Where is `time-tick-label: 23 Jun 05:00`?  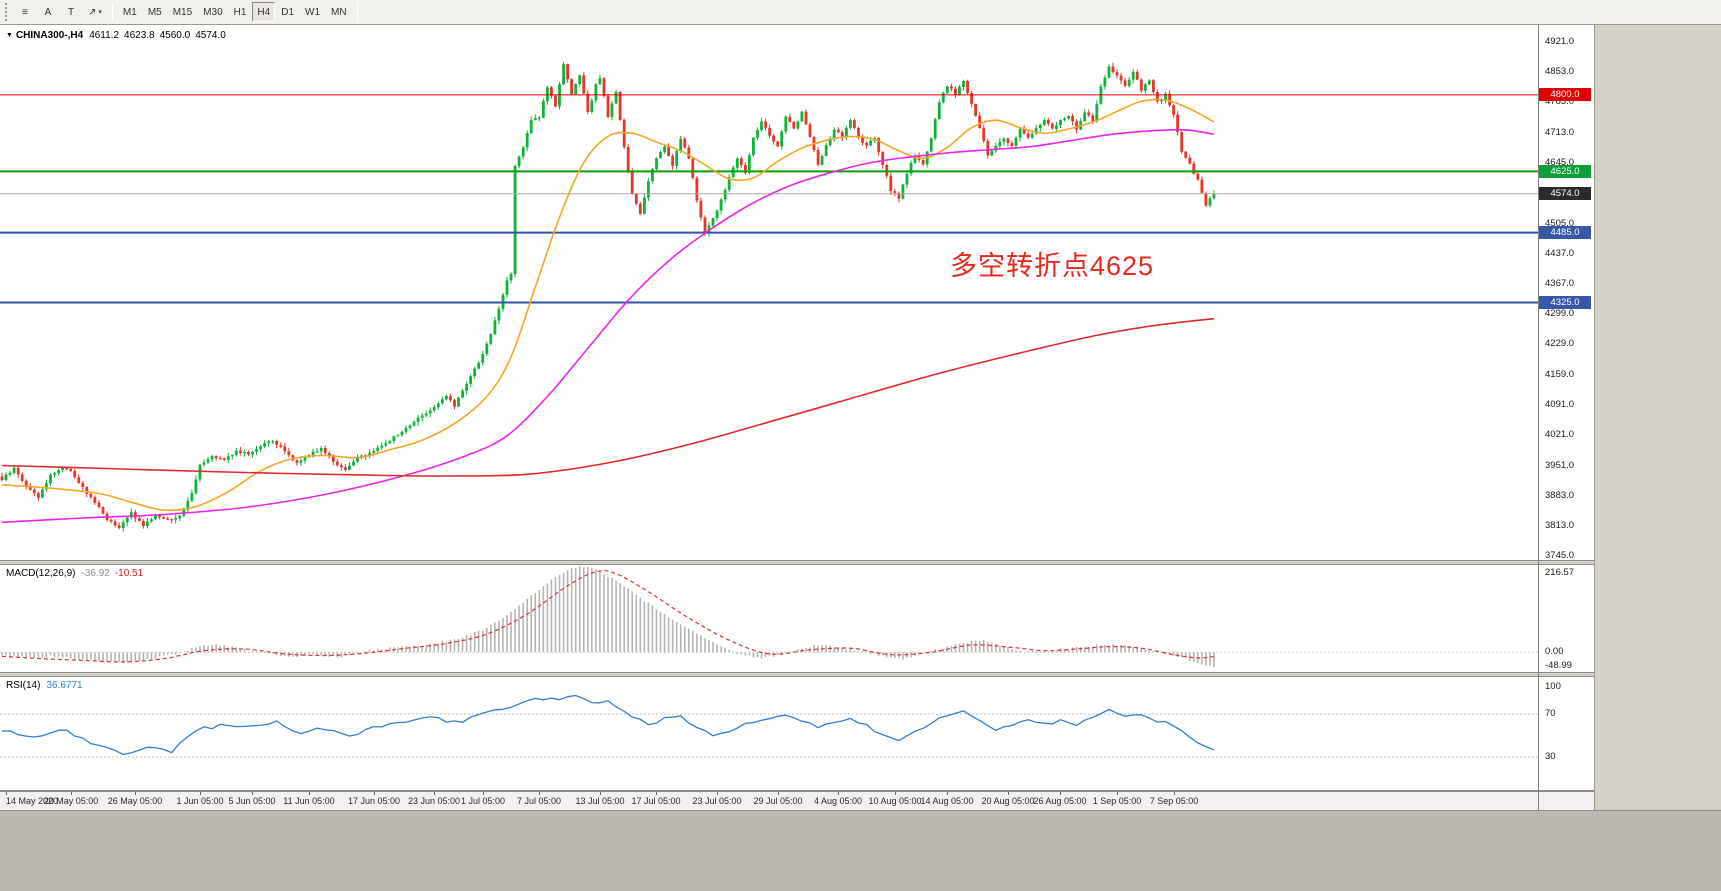 time-tick-label: 23 Jun 05:00 is located at coordinates (434, 801).